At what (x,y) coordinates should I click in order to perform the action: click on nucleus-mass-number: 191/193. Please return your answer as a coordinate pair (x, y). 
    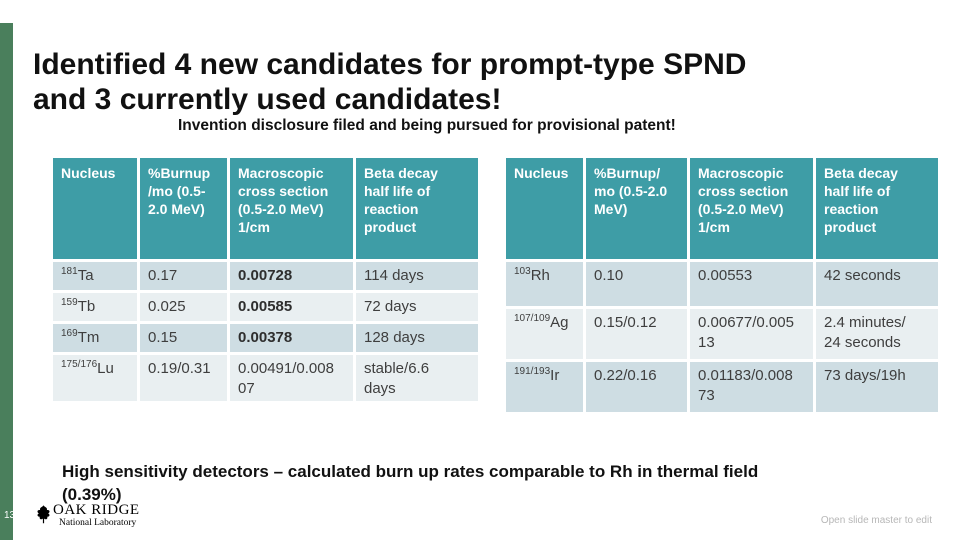
    Looking at the image, I should click on (532, 371).